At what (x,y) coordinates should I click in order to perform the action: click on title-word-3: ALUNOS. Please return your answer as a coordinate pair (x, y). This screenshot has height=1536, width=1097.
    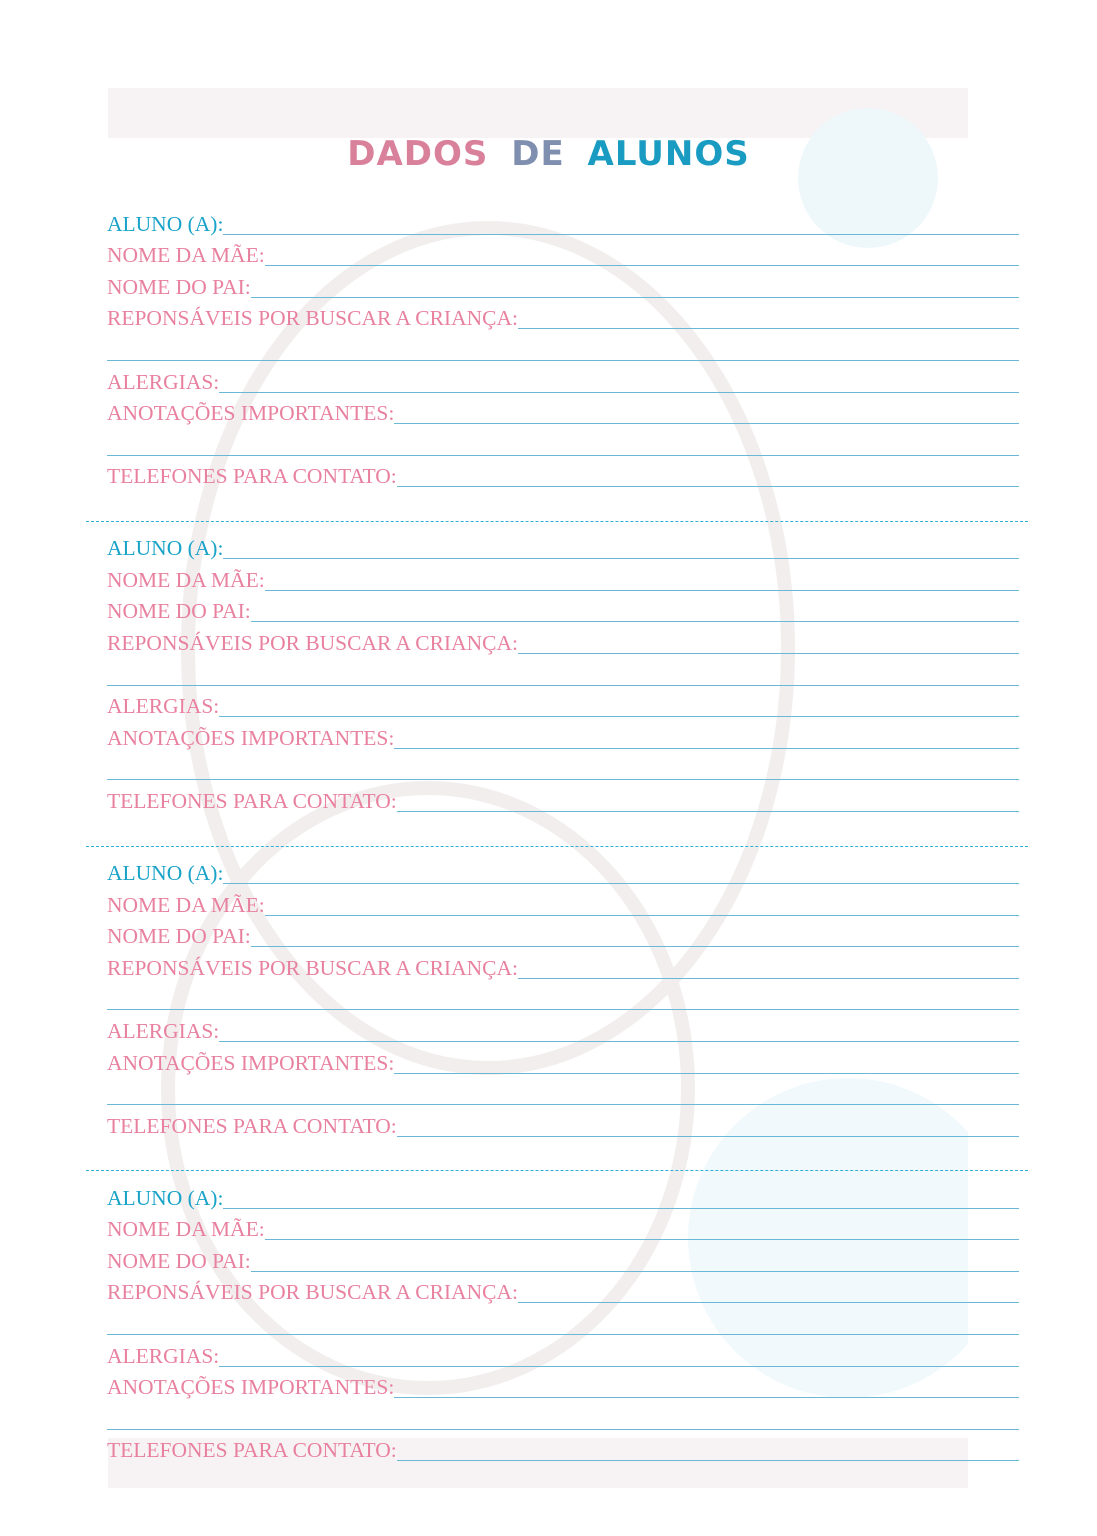
    Looking at the image, I should click on (668, 154).